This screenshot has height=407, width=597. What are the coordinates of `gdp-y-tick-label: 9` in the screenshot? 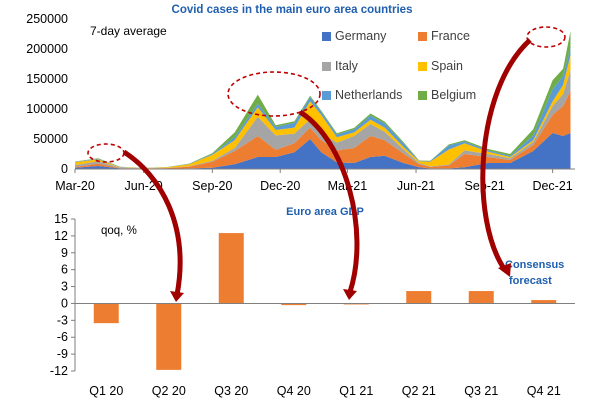 It's located at (64, 253).